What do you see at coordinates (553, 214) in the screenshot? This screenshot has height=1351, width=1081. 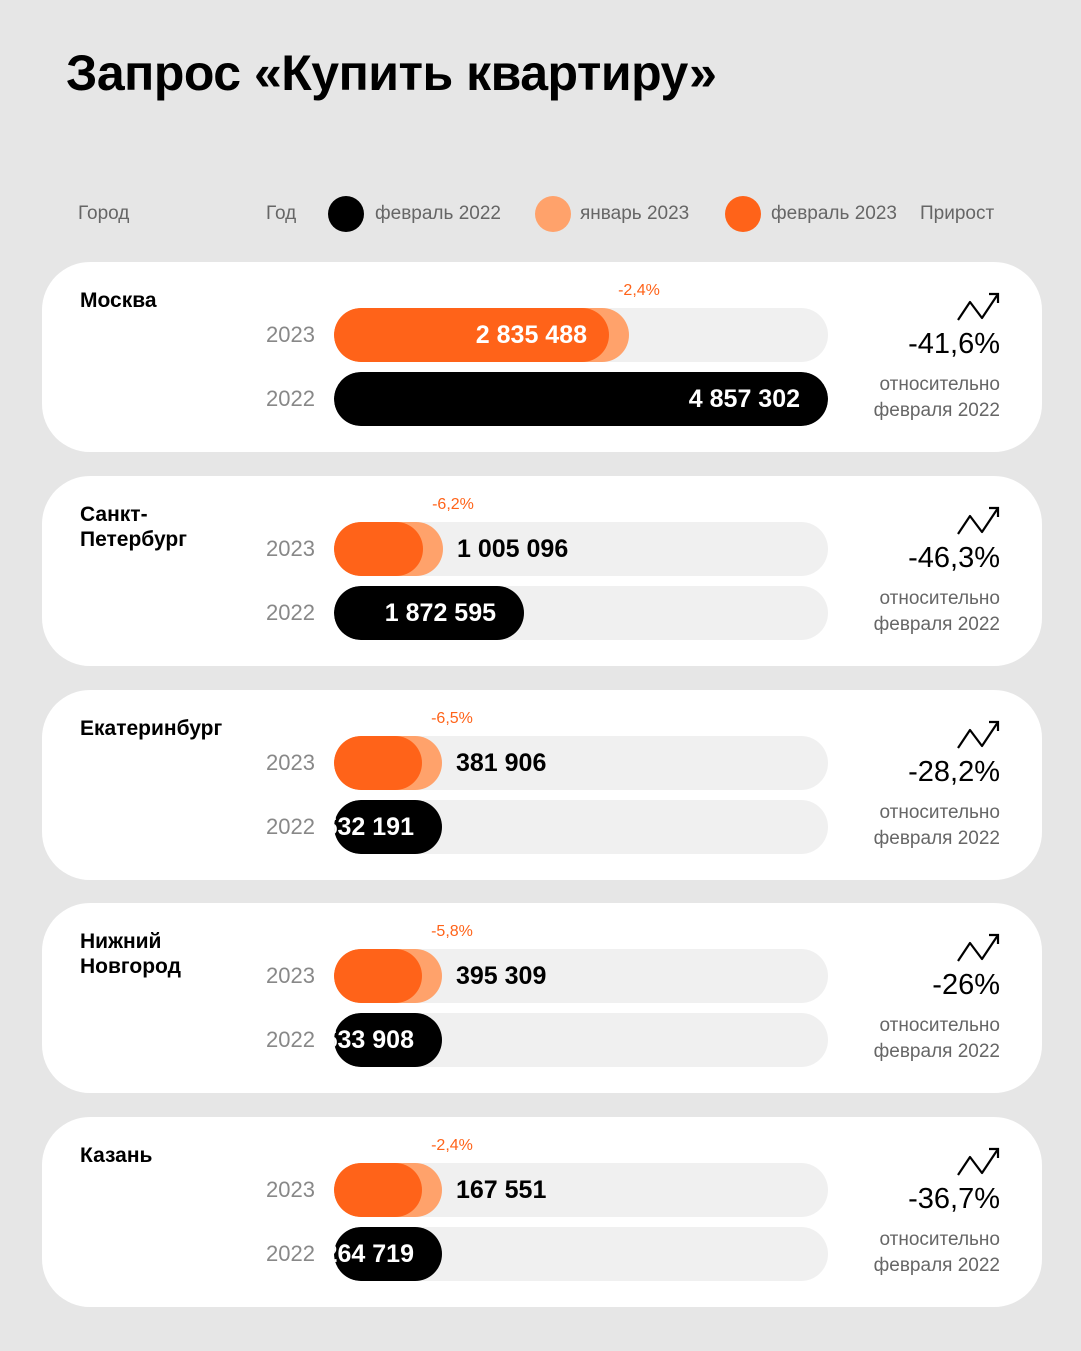 I see `legend-jan2023-swatch` at bounding box center [553, 214].